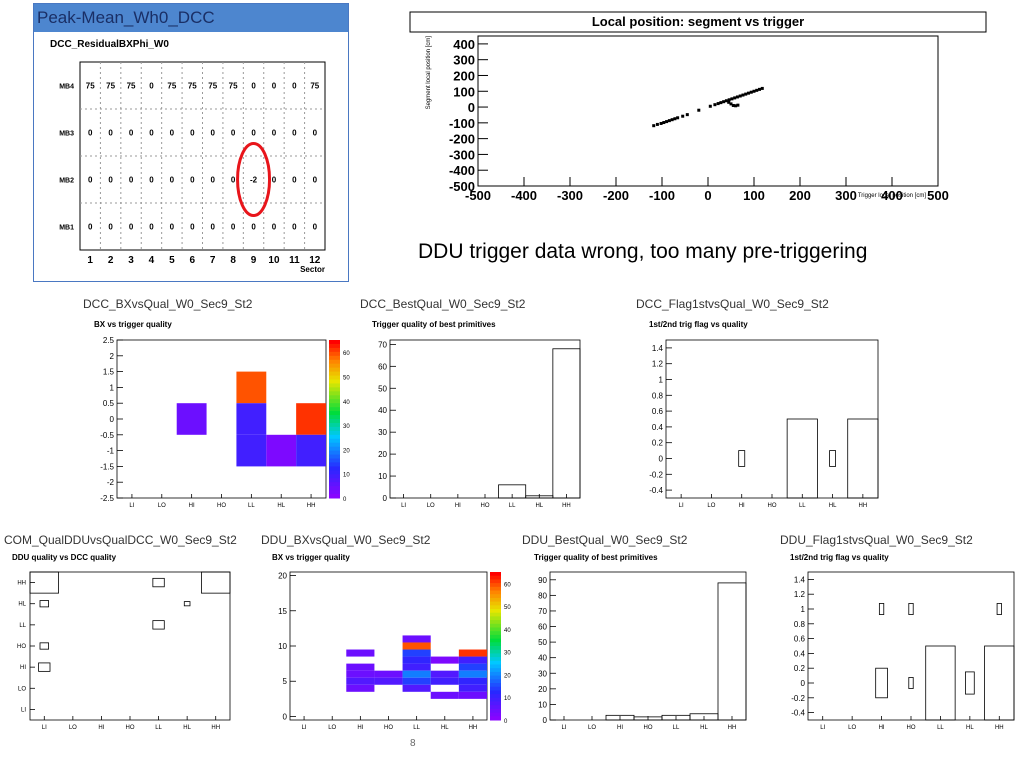  What do you see at coordinates (443, 304) in the screenshot?
I see `panel-title-dcc-best: DCC_BestQual_W0_Sec9_St2` at bounding box center [443, 304].